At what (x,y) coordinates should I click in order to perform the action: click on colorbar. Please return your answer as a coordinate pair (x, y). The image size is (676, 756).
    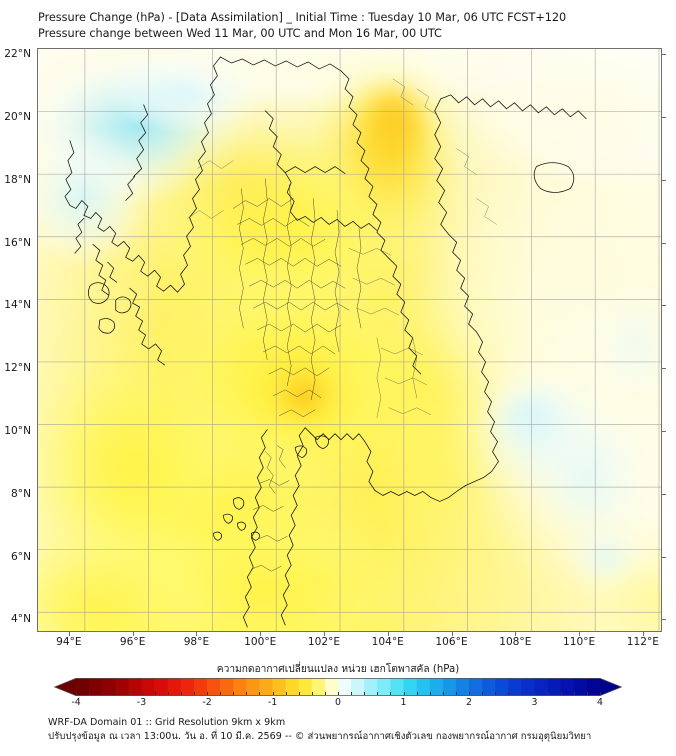
    Looking at the image, I should click on (338, 687).